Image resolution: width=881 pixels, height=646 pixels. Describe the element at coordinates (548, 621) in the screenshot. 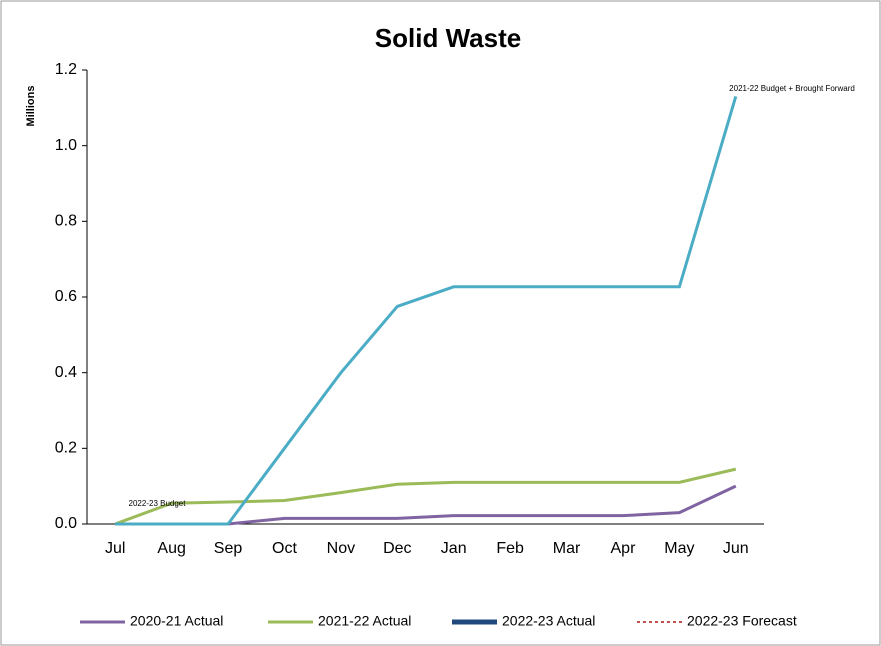

I see `legend-label: 2022-23 Actual` at that location.